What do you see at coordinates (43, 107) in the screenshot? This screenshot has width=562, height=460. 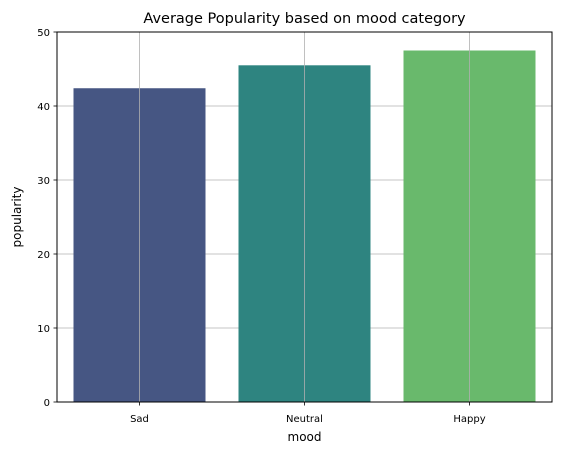 I see `y-tick-label: 40` at bounding box center [43, 107].